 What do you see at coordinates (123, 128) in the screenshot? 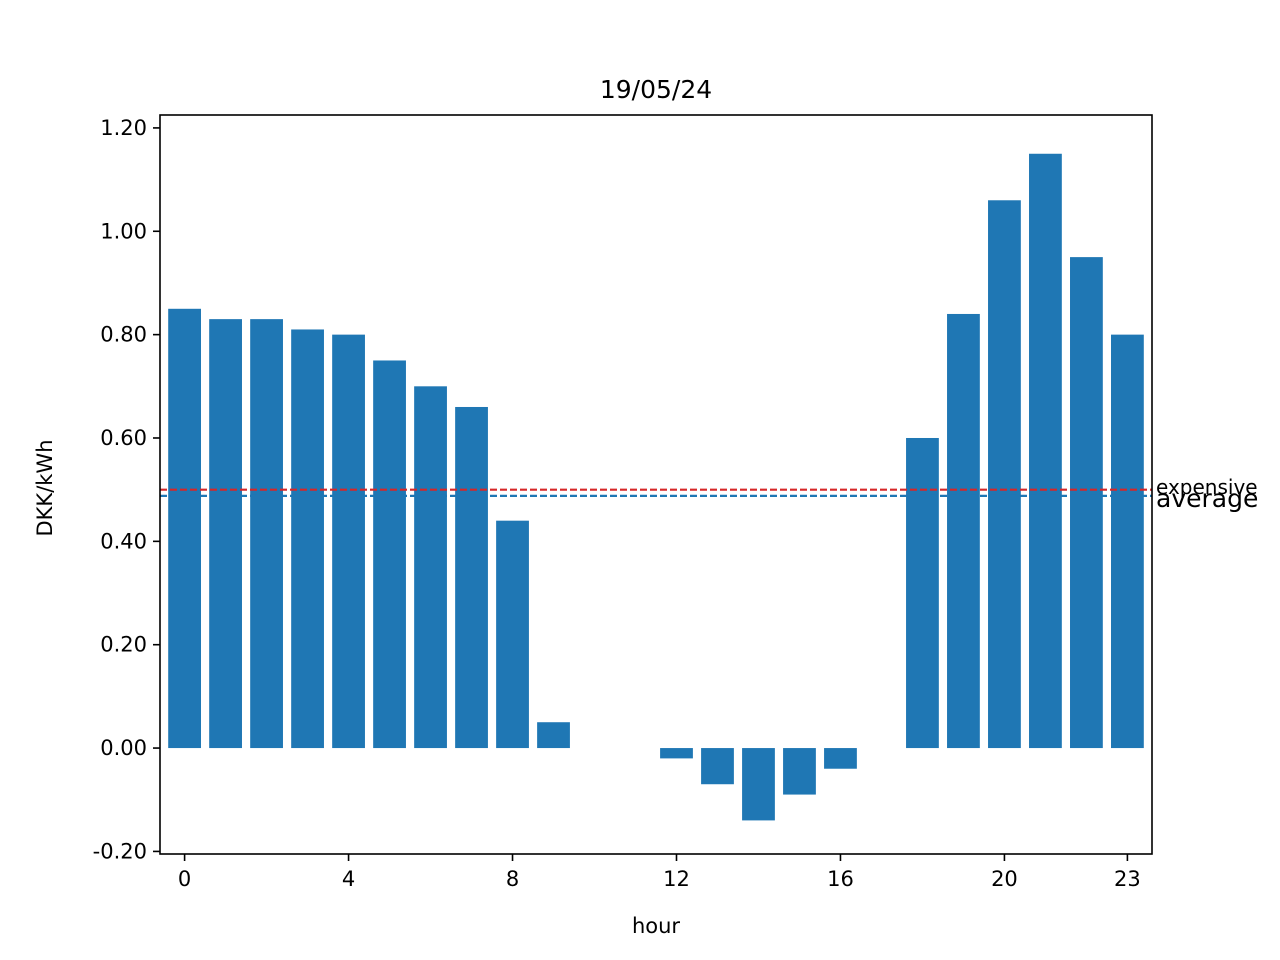
I see `y-tick-label: 1.20` at bounding box center [123, 128].